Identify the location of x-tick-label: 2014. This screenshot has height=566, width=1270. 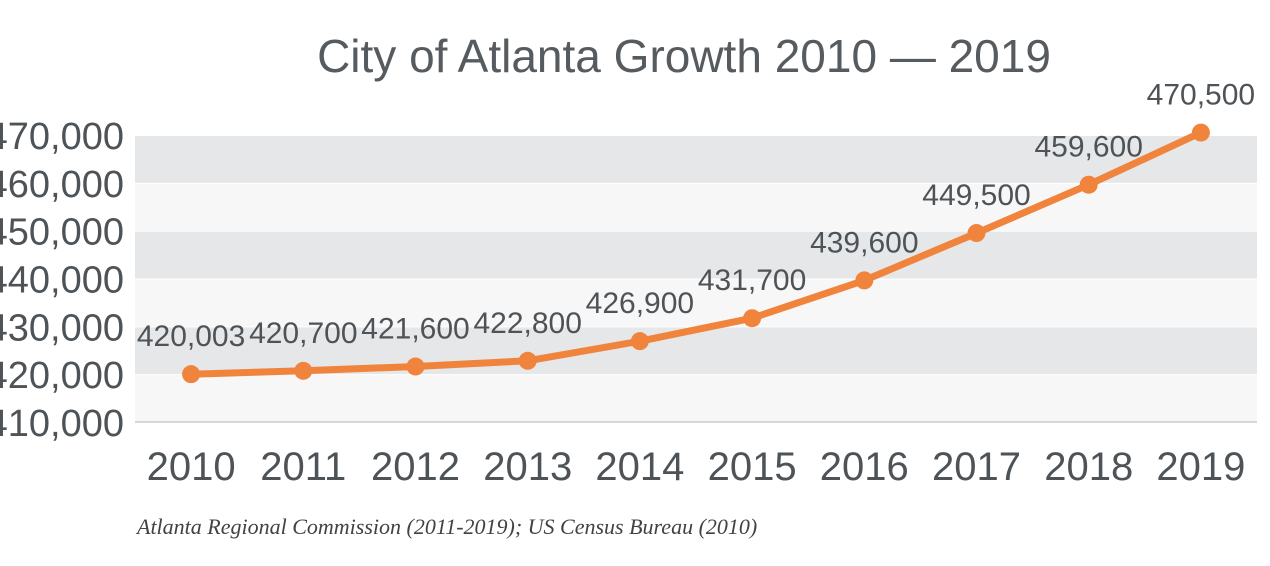
(639, 467).